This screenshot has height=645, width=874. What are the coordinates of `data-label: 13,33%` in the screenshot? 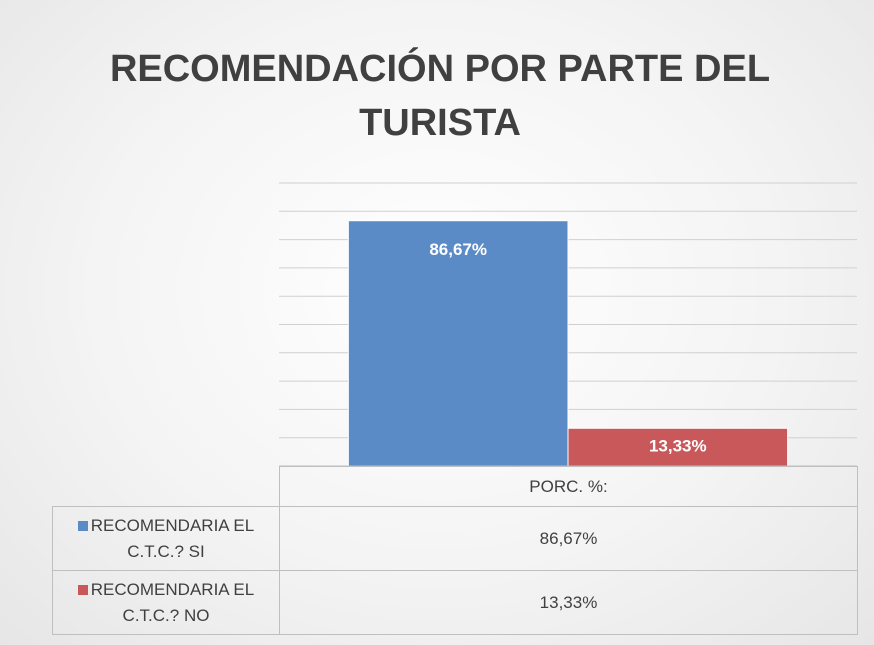 It's located at (678, 446).